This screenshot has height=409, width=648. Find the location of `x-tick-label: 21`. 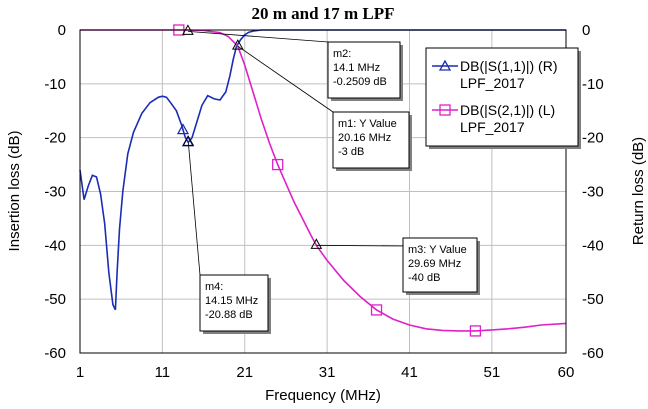

x-tick-label: 21 is located at coordinates (244, 372).